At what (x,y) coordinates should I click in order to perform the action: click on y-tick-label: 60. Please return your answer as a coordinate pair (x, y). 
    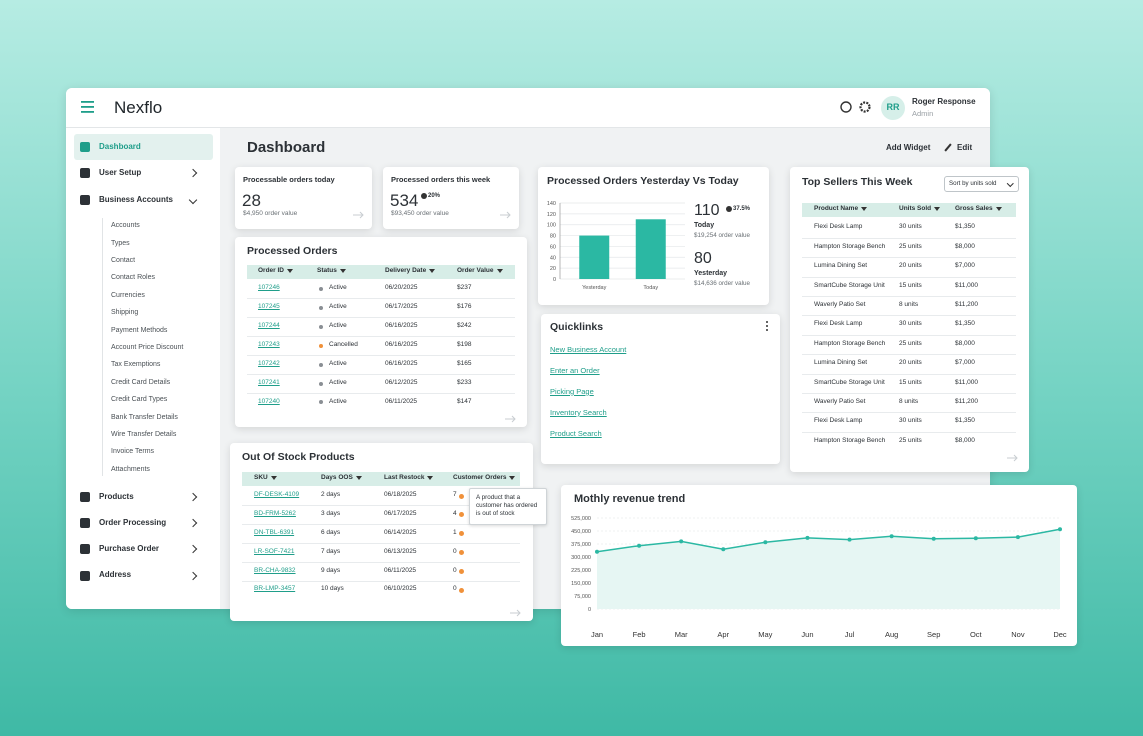
    Looking at the image, I should click on (553, 247).